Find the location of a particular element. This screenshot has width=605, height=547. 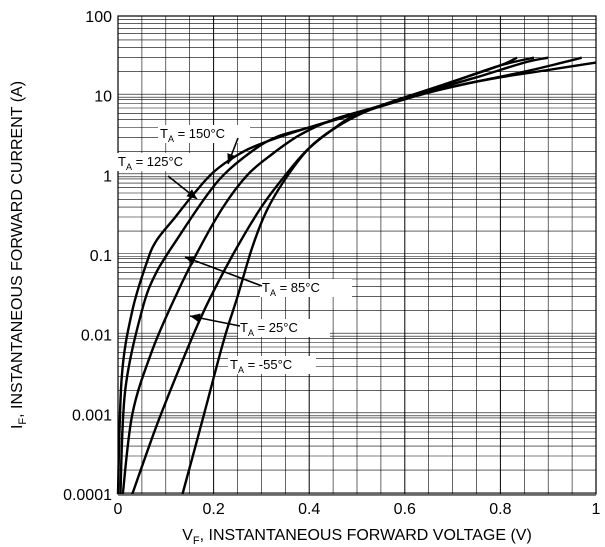

y-axis-label-rest: , INSTANTANEOUS FORWARD CURRENT (A) is located at coordinates (17, 249).